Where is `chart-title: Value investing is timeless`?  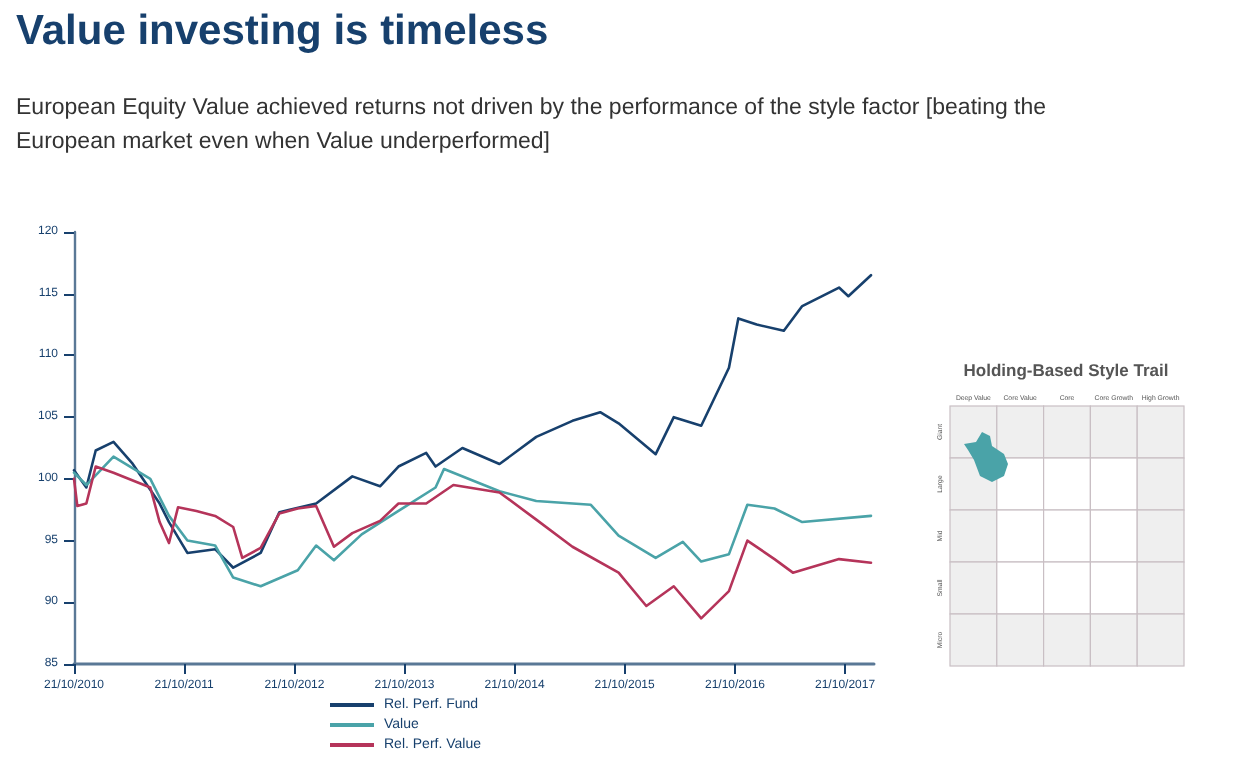 chart-title: Value investing is timeless is located at coordinates (282, 32).